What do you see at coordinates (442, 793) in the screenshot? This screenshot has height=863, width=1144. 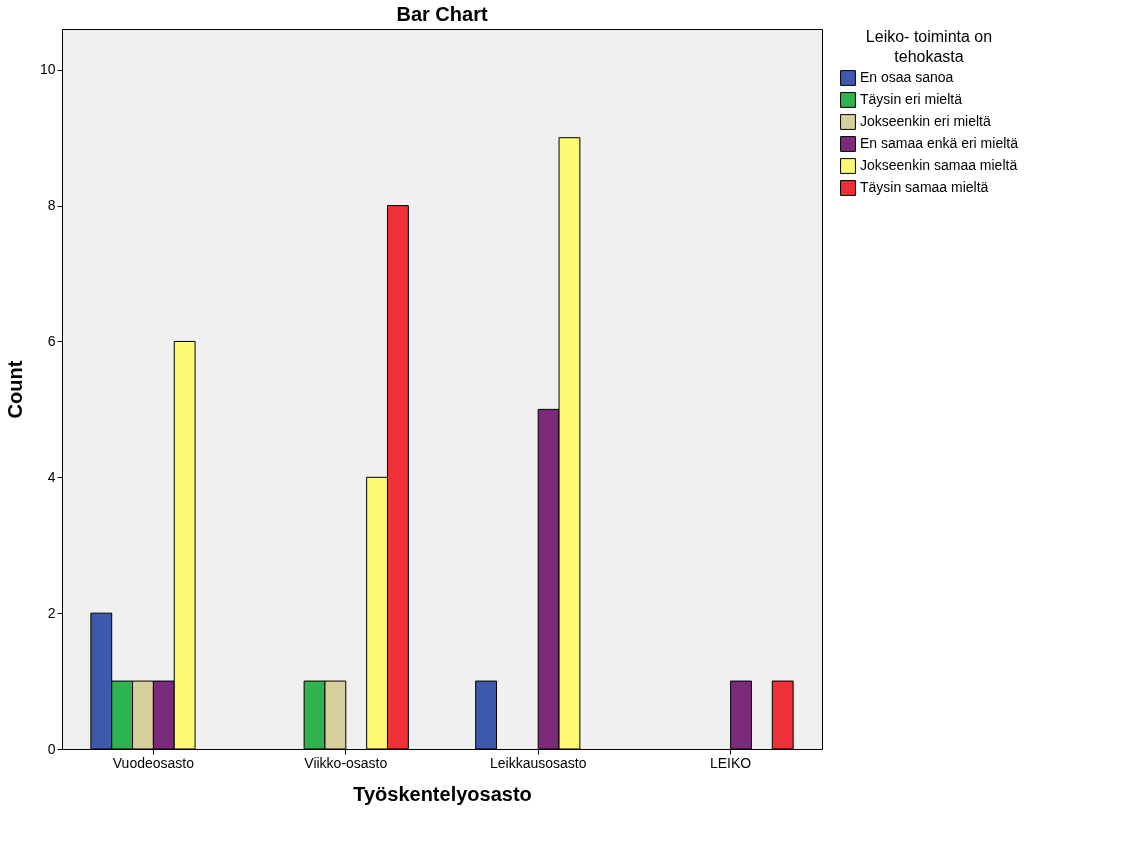 I see `x-axis-title: Työskentelyosasto` at bounding box center [442, 793].